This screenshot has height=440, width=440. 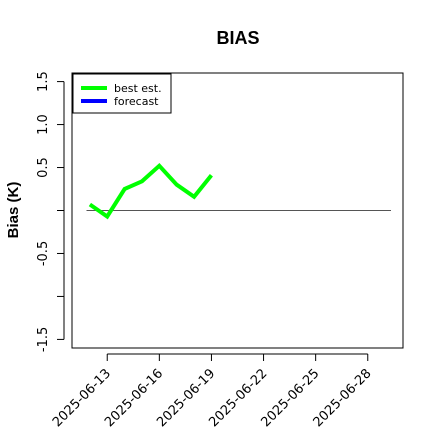 I want to click on legend: best est. forecast, so click(x=122, y=93).